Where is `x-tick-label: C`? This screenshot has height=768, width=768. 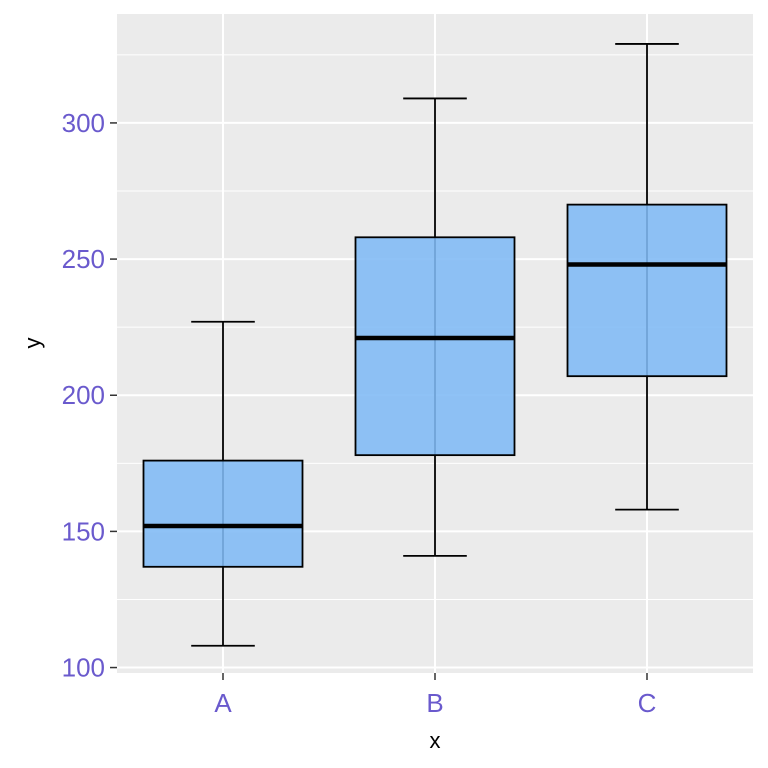 x-tick-label: C is located at coordinates (647, 703).